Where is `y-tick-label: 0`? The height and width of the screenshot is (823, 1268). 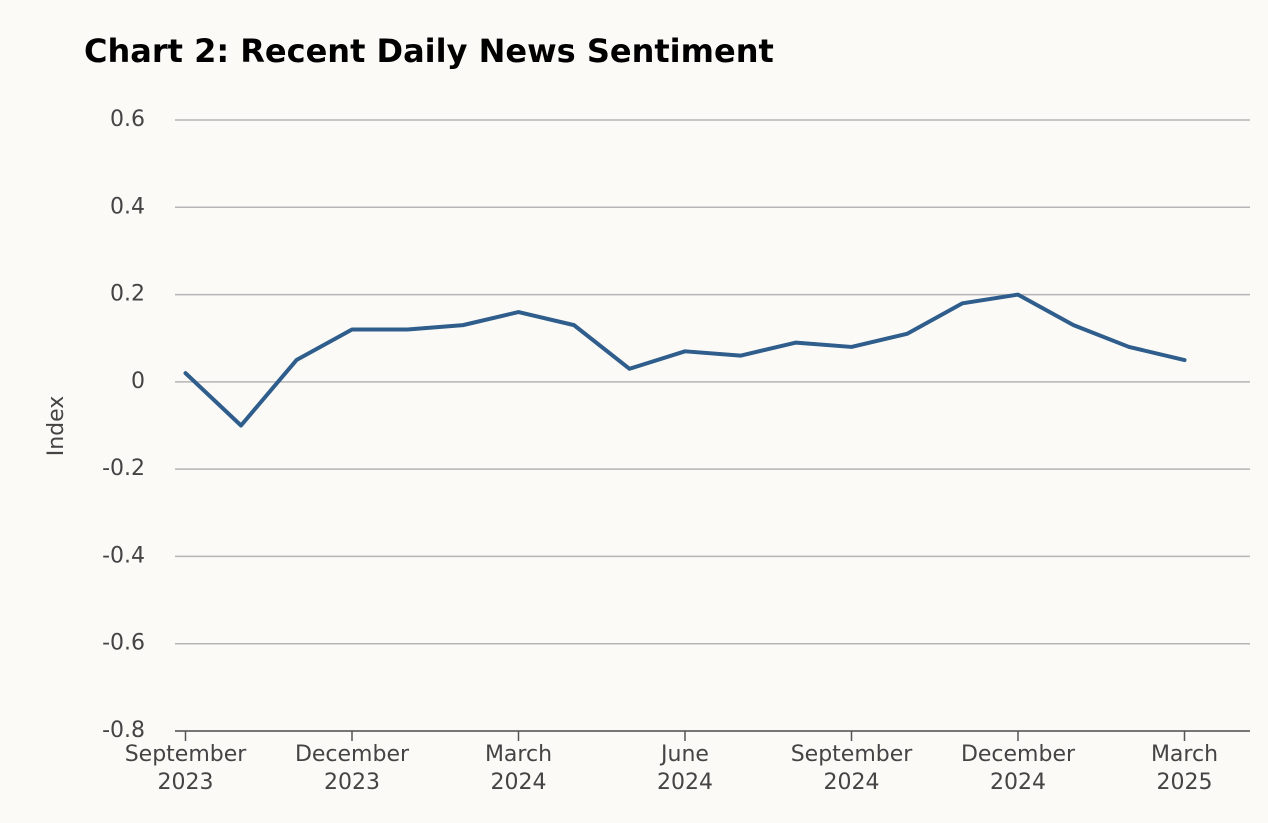 y-tick-label: 0 is located at coordinates (138, 381).